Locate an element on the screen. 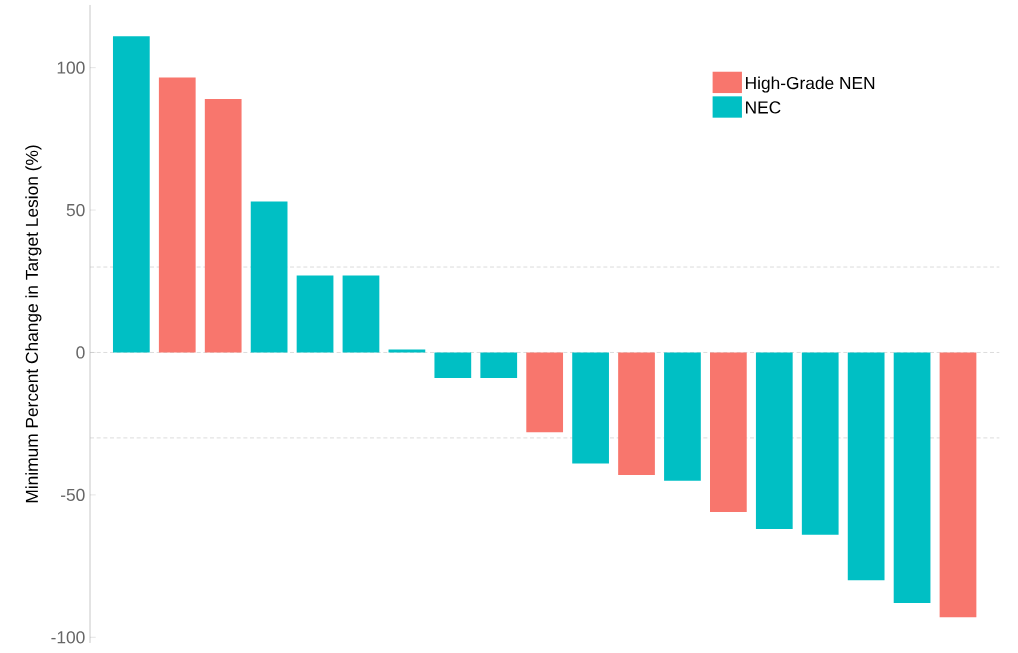 The image size is (1018, 653). y-tick-label: 0 is located at coordinates (80, 352).